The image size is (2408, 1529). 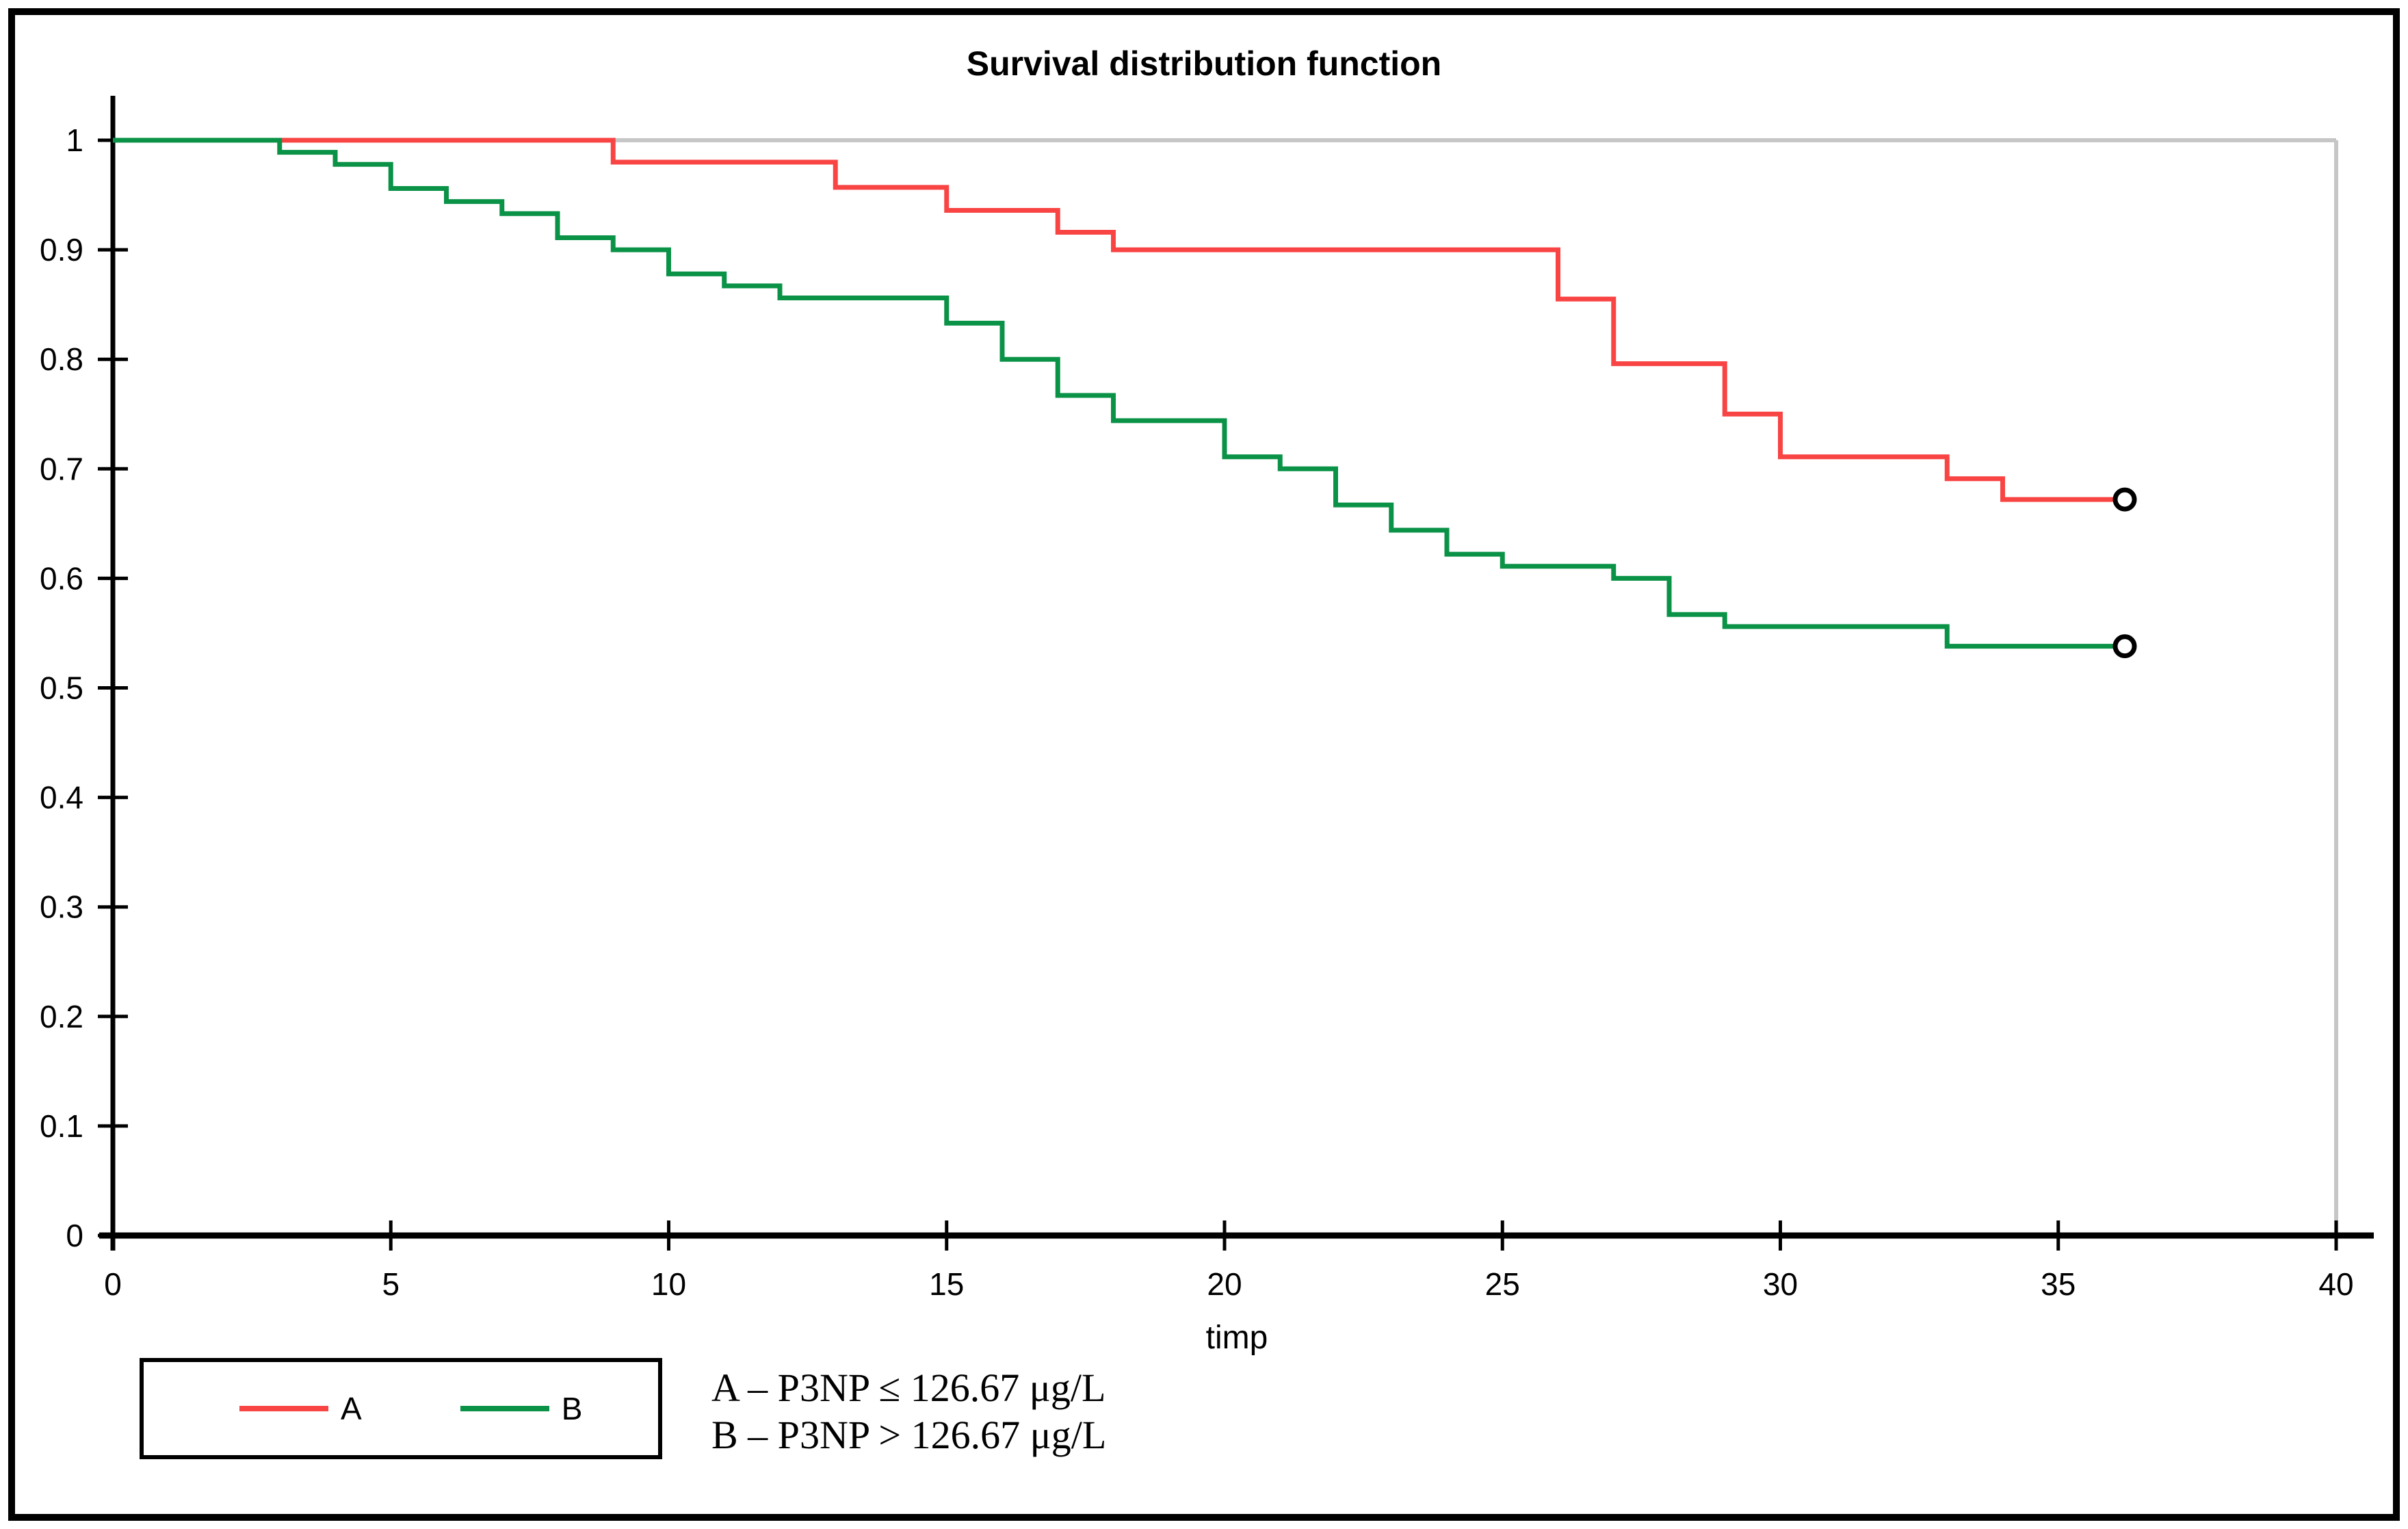 What do you see at coordinates (2335, 1284) in the screenshot?
I see `x-tick-label: 40` at bounding box center [2335, 1284].